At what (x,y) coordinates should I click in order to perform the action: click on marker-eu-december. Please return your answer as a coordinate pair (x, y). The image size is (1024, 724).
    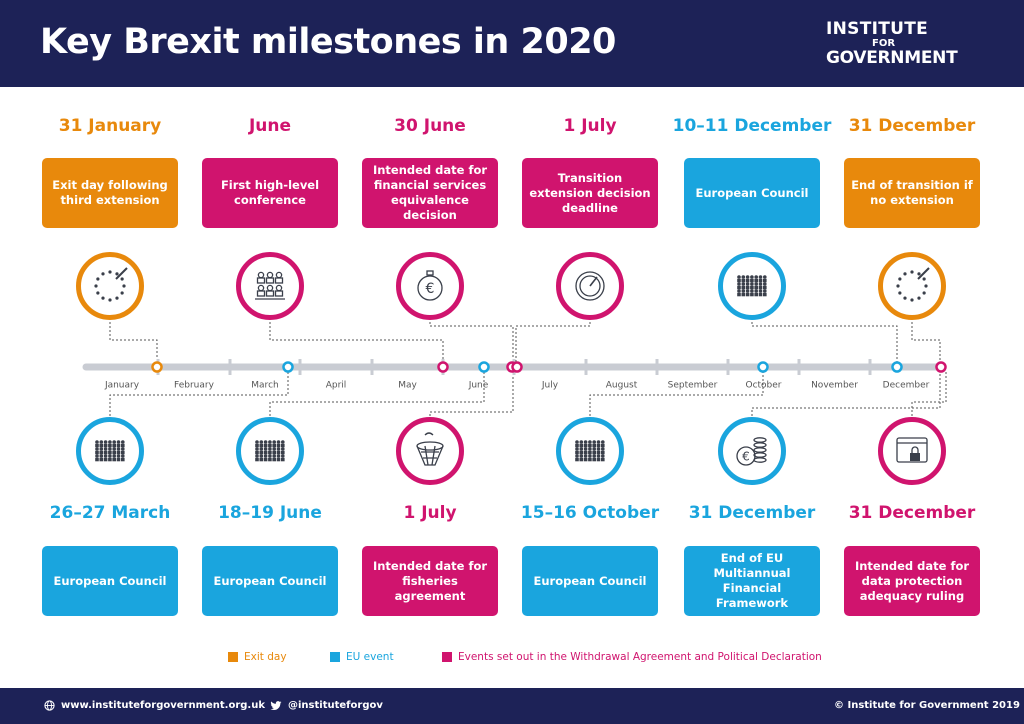
    Looking at the image, I should click on (897, 367).